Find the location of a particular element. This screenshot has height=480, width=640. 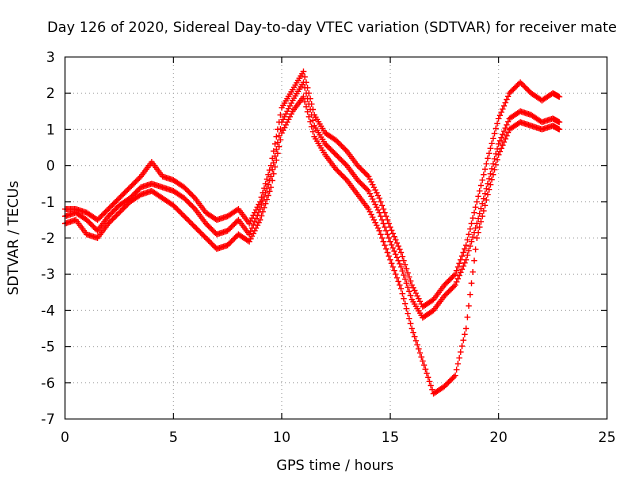

y-axis-label: SDTVAR / TECUs is located at coordinates (14, 238).